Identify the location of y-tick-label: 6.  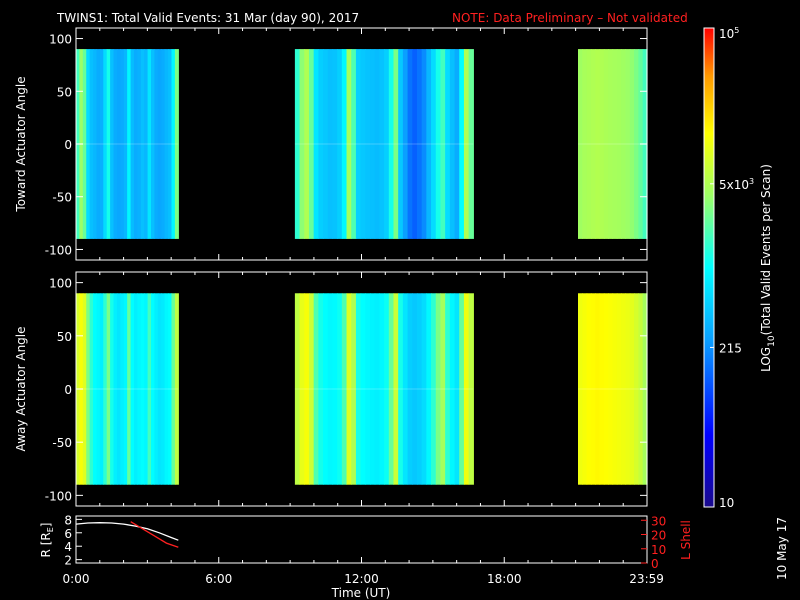
(68, 534).